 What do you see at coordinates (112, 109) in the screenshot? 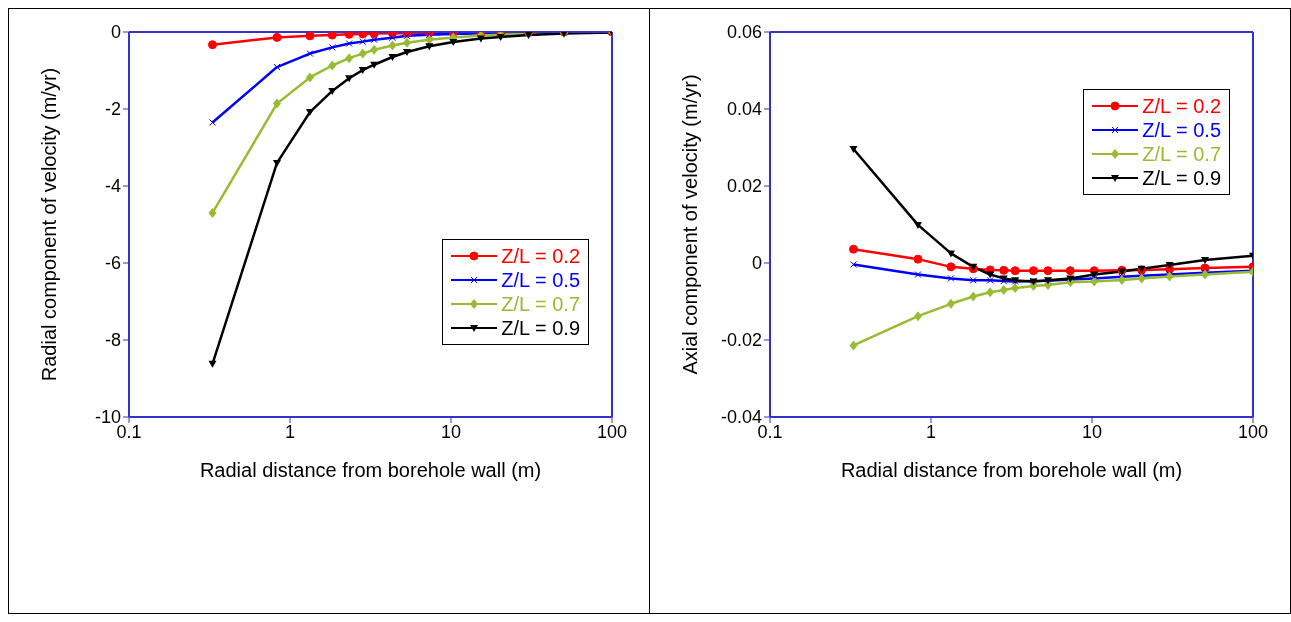
I see `y-tick-label: -2` at bounding box center [112, 109].